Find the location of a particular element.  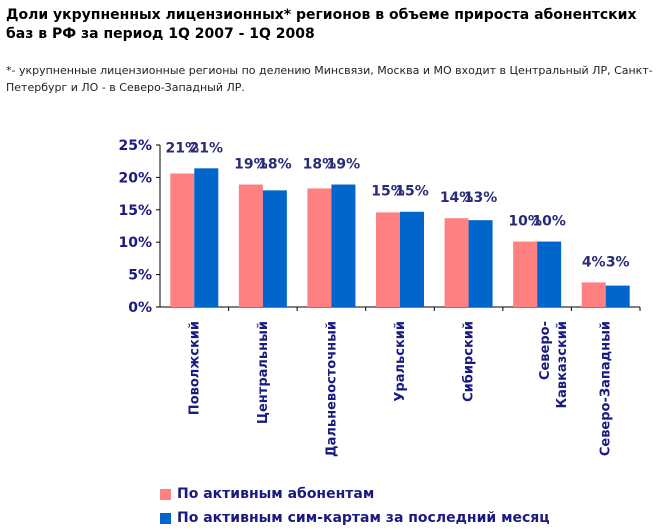

data-label: 4% is located at coordinates (594, 262).